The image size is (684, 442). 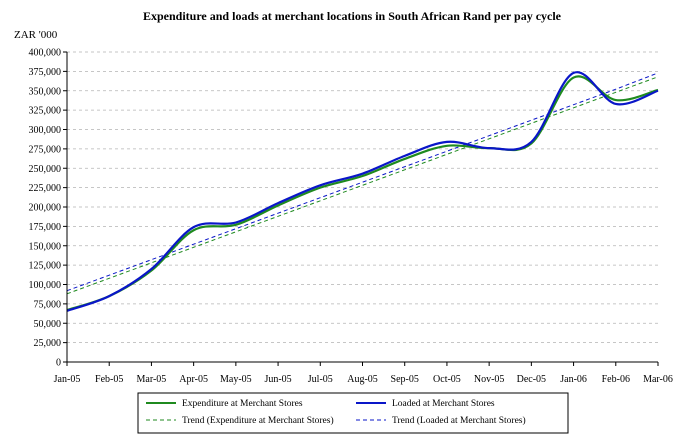 I want to click on y-tick-label: 375,000, so click(x=45, y=72).